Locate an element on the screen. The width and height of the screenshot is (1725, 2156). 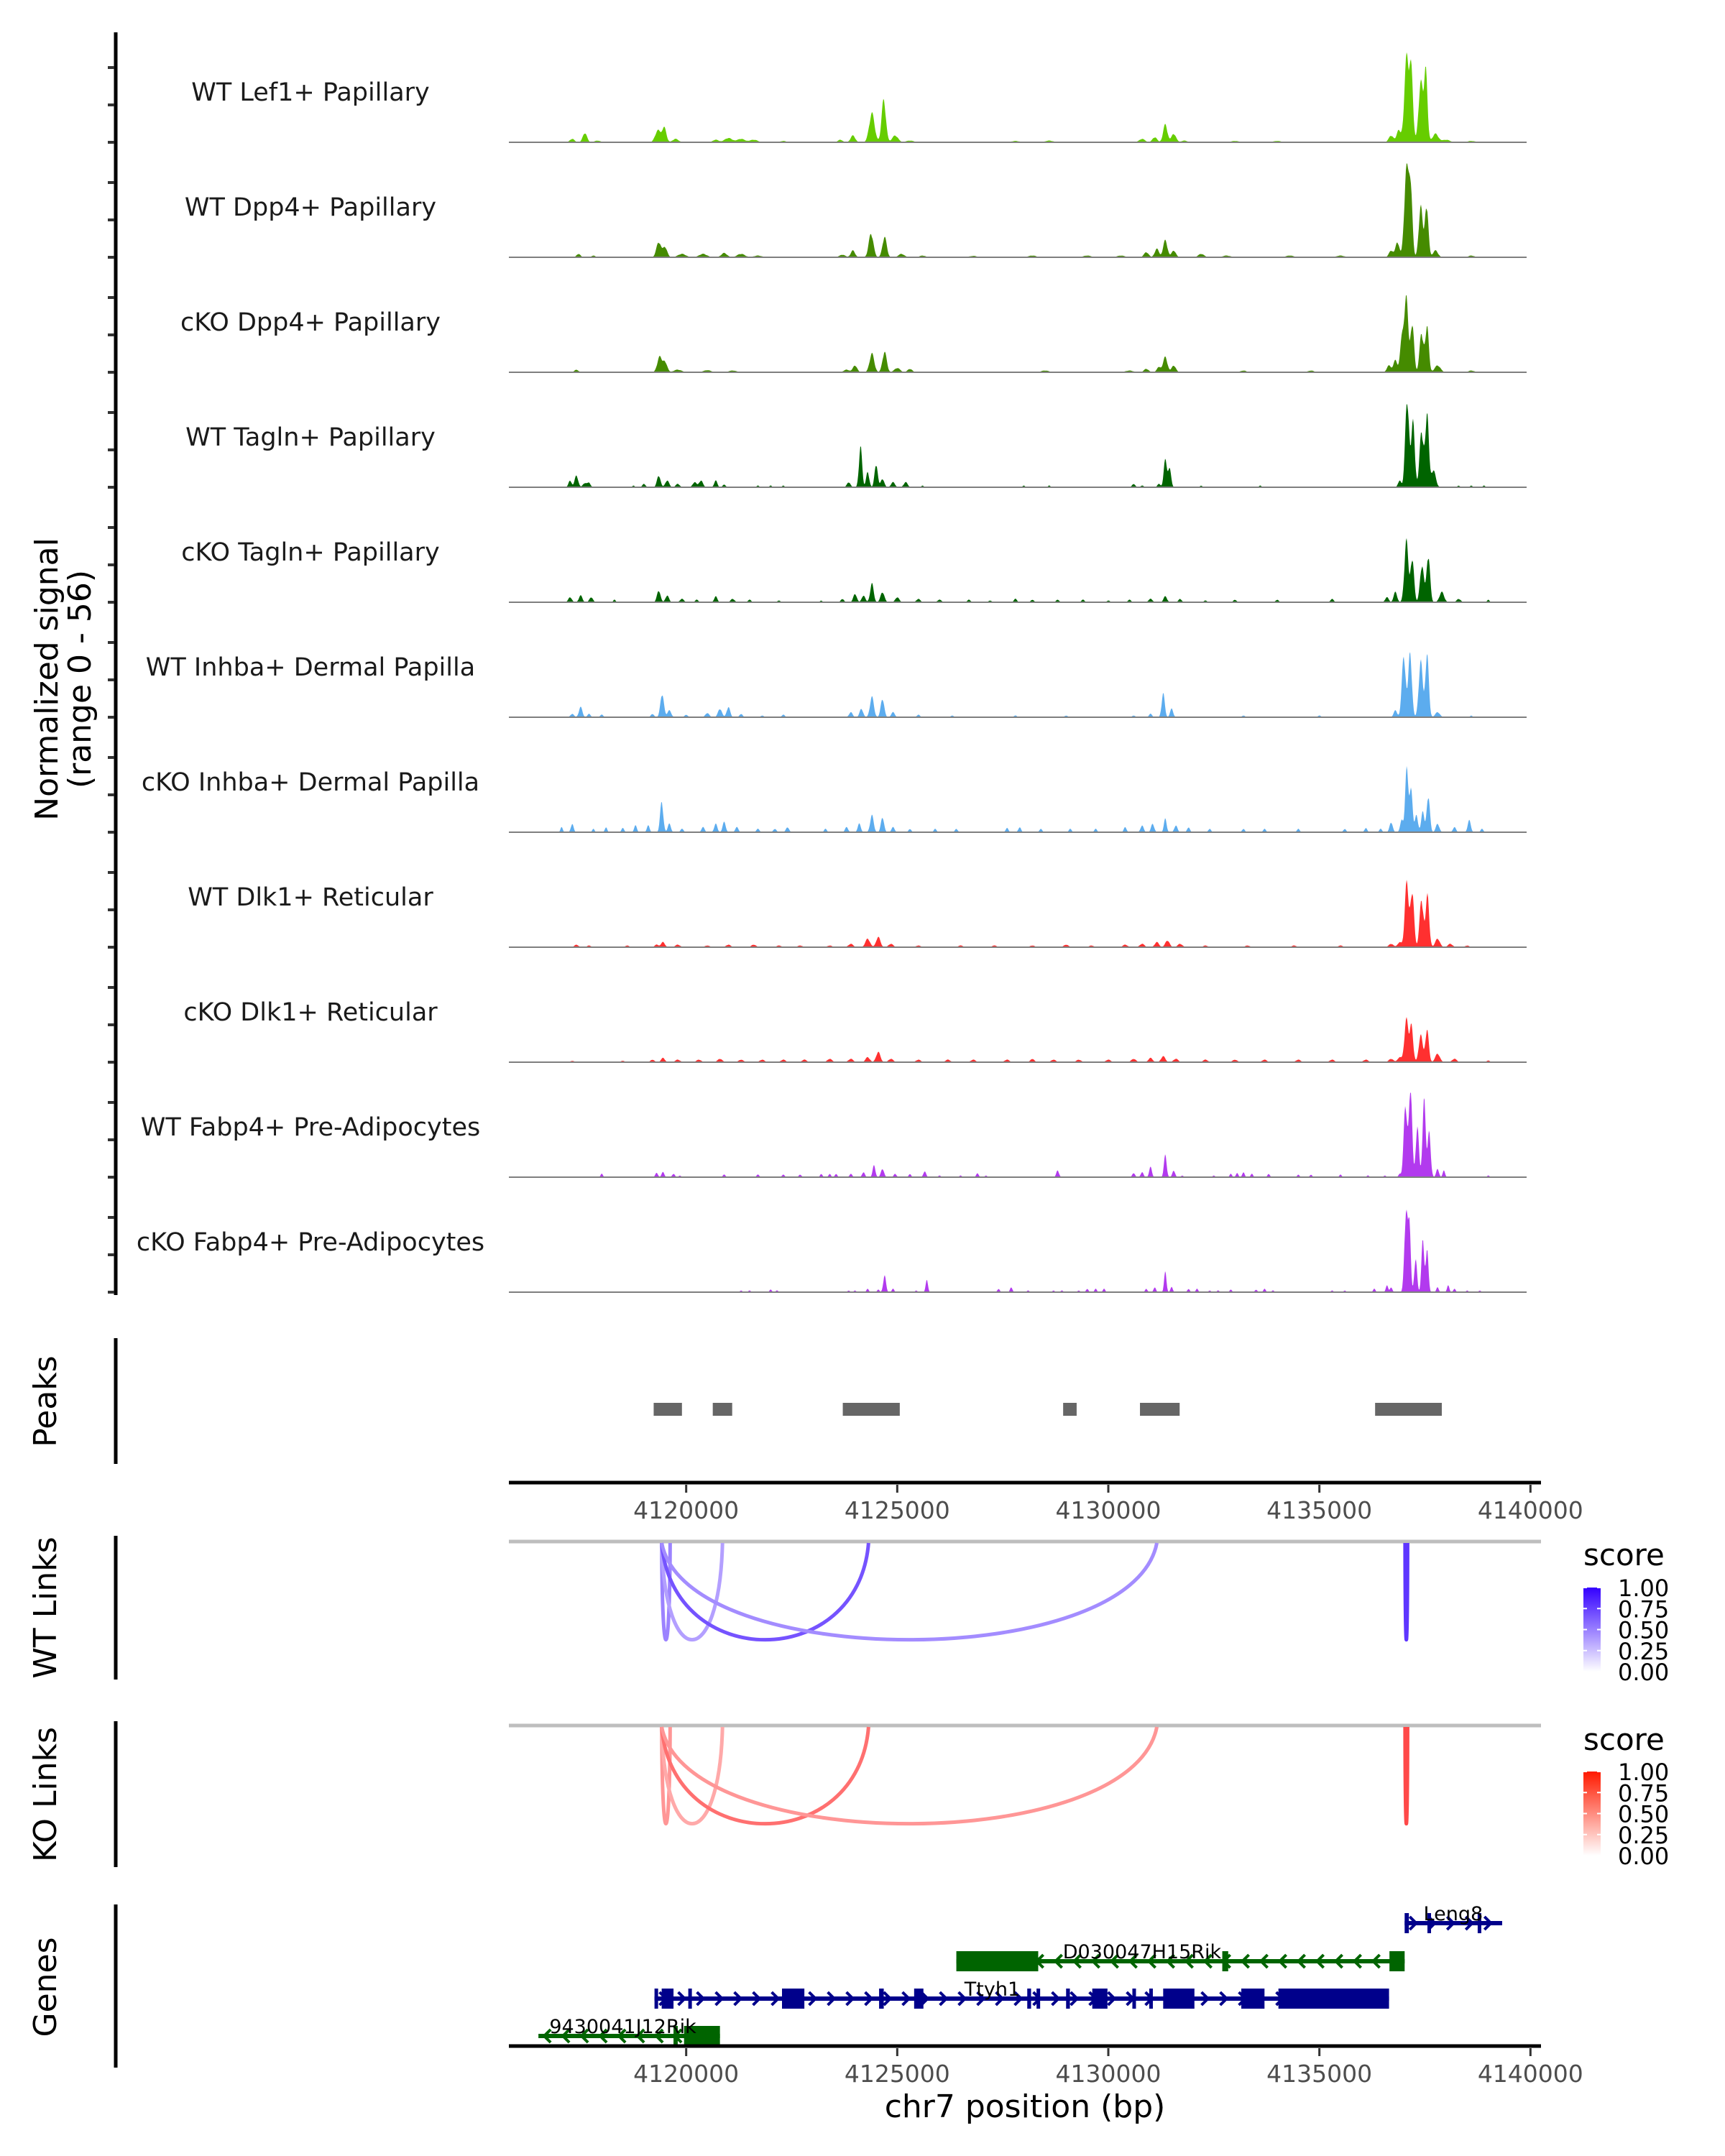
track-label: cKO Fabp4+ Pre-Adipocytes is located at coordinates (310, 1242).